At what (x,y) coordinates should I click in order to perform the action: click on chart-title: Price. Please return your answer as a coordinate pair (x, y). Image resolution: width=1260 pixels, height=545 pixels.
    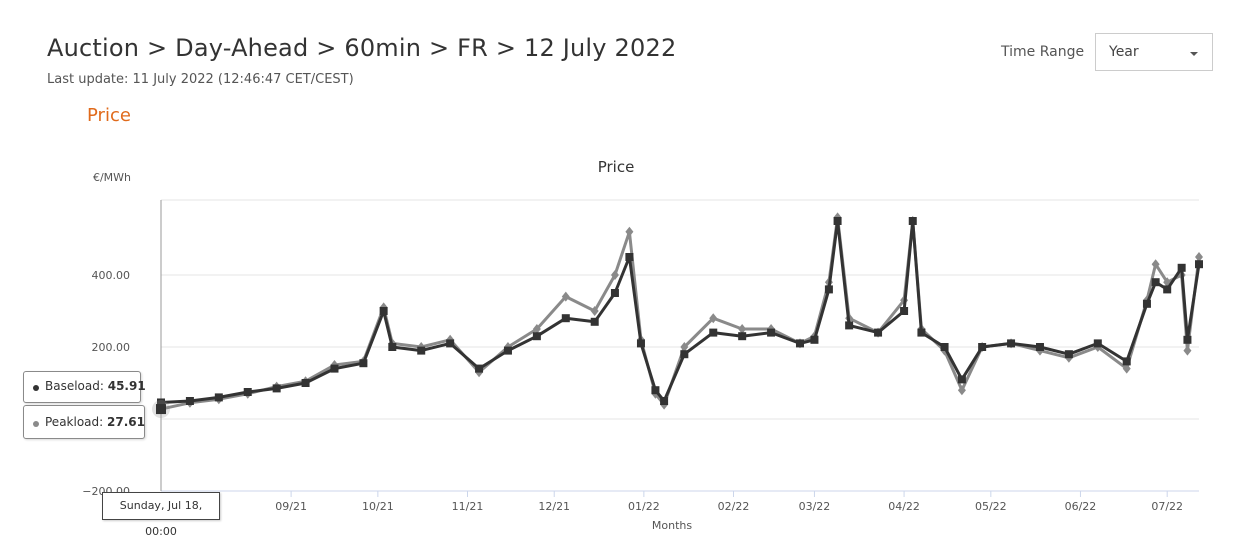
    Looking at the image, I should click on (616, 167).